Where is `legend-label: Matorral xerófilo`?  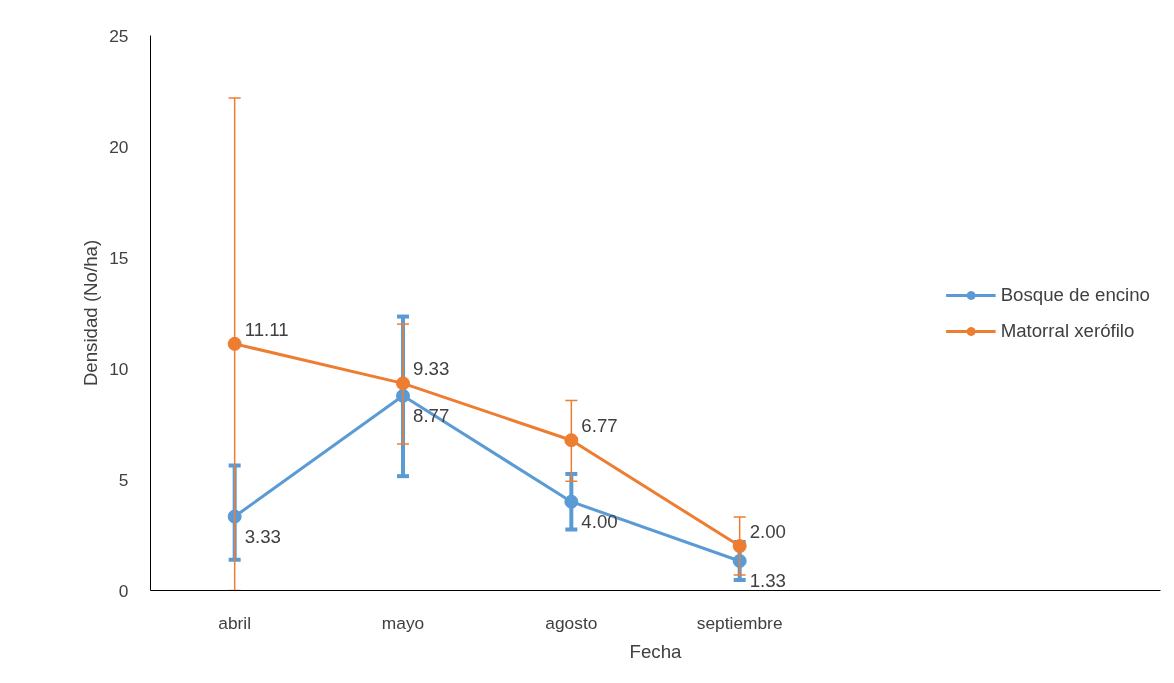
legend-label: Matorral xerófilo is located at coordinates (1067, 330).